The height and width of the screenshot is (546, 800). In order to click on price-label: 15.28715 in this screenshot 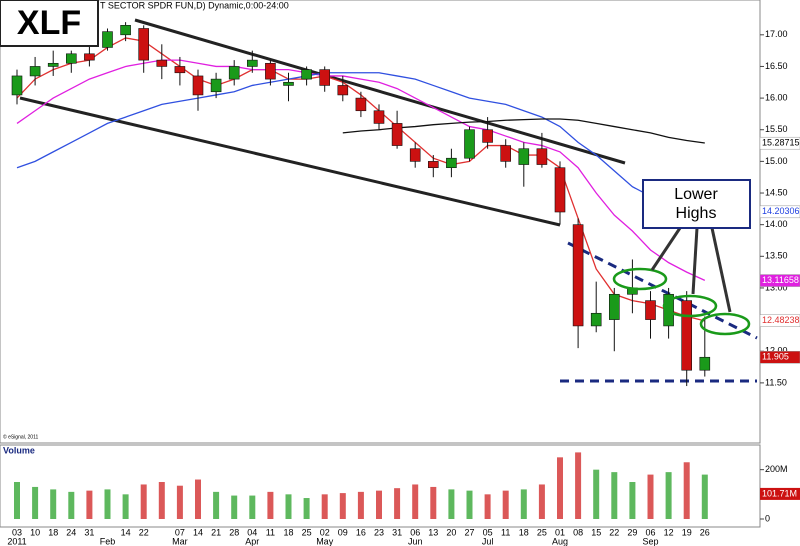, I will do `click(781, 143)`.